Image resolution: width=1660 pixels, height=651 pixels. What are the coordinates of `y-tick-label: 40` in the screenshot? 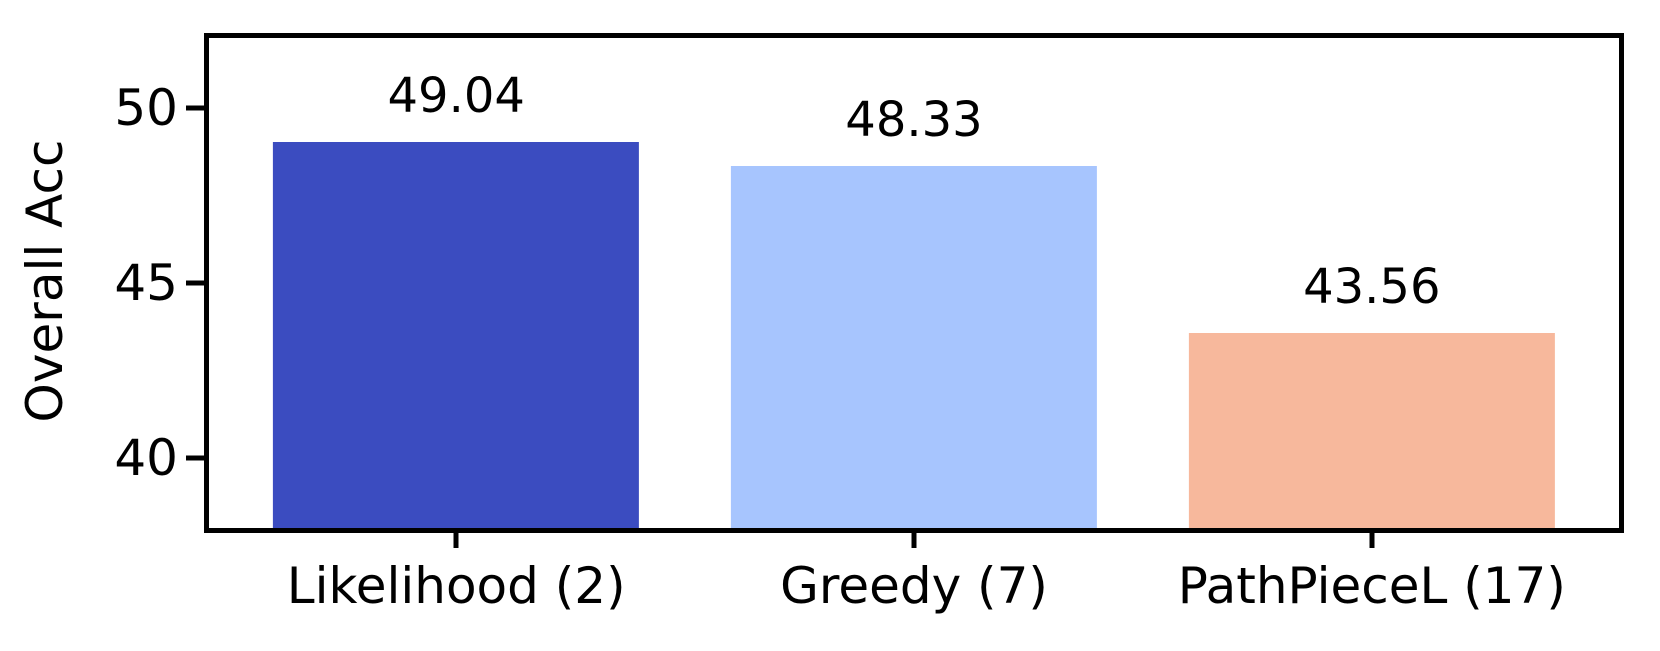 It's located at (146, 458).